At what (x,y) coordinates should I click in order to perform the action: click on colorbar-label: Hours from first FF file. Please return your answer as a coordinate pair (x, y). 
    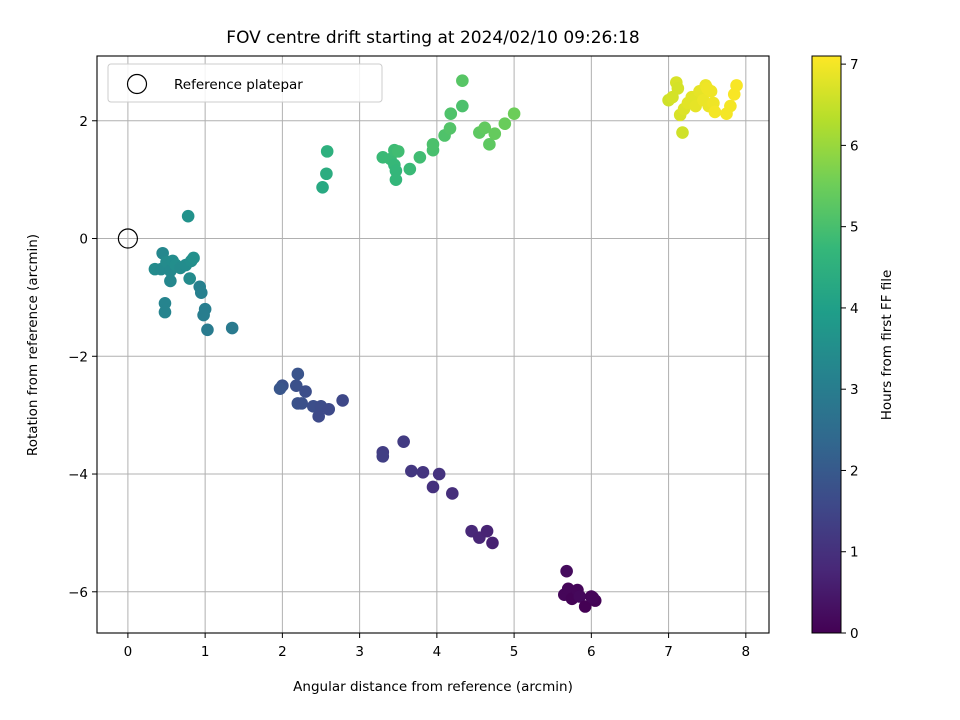
    Looking at the image, I should click on (887, 345).